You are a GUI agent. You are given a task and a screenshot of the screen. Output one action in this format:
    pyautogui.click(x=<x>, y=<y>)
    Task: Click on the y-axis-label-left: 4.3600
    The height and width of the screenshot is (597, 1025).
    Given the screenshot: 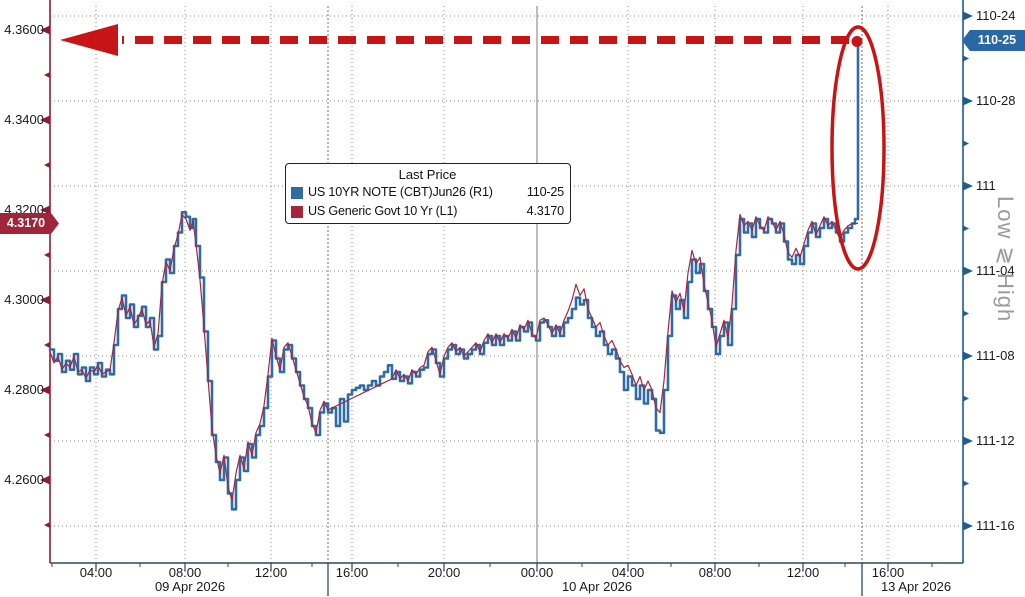 What is the action you would take?
    pyautogui.click(x=24, y=29)
    